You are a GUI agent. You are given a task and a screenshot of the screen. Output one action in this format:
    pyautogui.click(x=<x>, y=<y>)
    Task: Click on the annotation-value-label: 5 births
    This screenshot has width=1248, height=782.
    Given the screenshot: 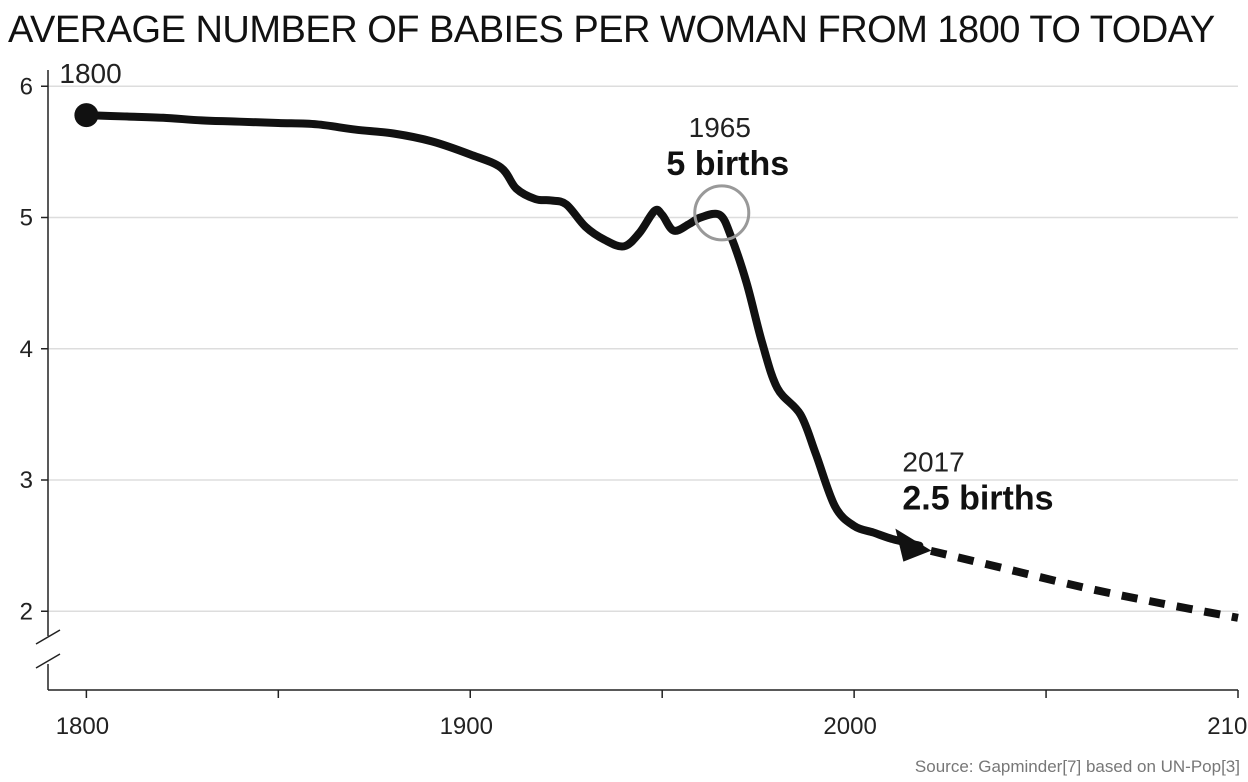 What is the action you would take?
    pyautogui.click(x=727, y=164)
    